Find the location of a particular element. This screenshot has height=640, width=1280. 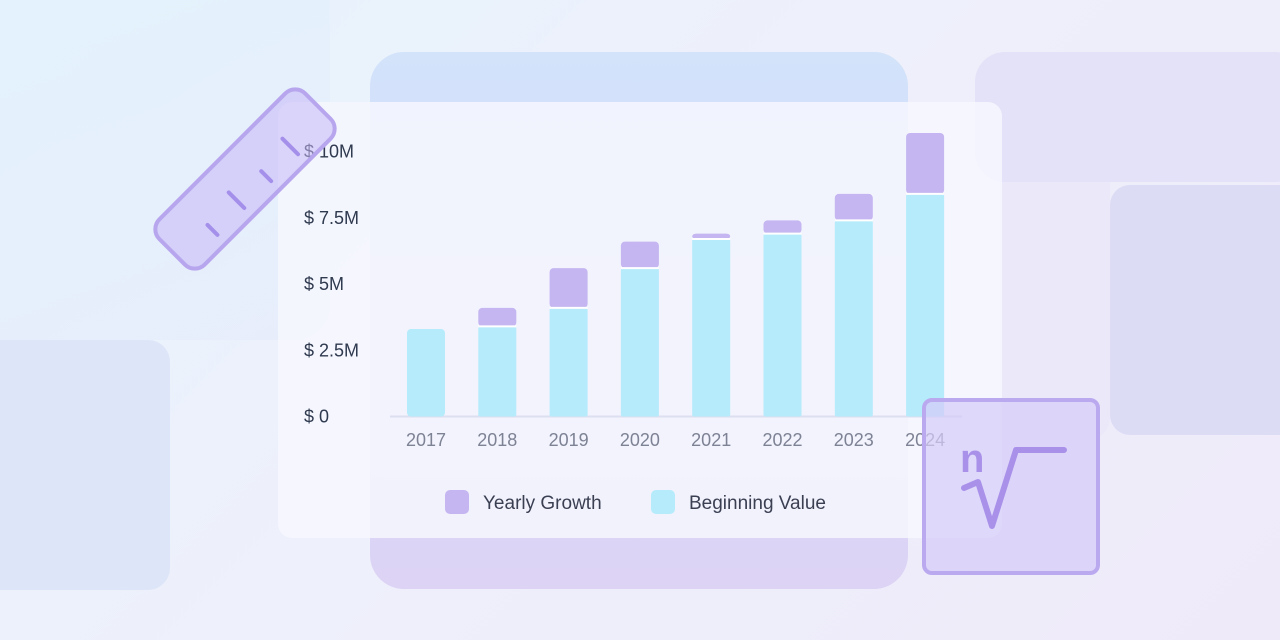

bar-beginning-value-2019 is located at coordinates (568, 362).